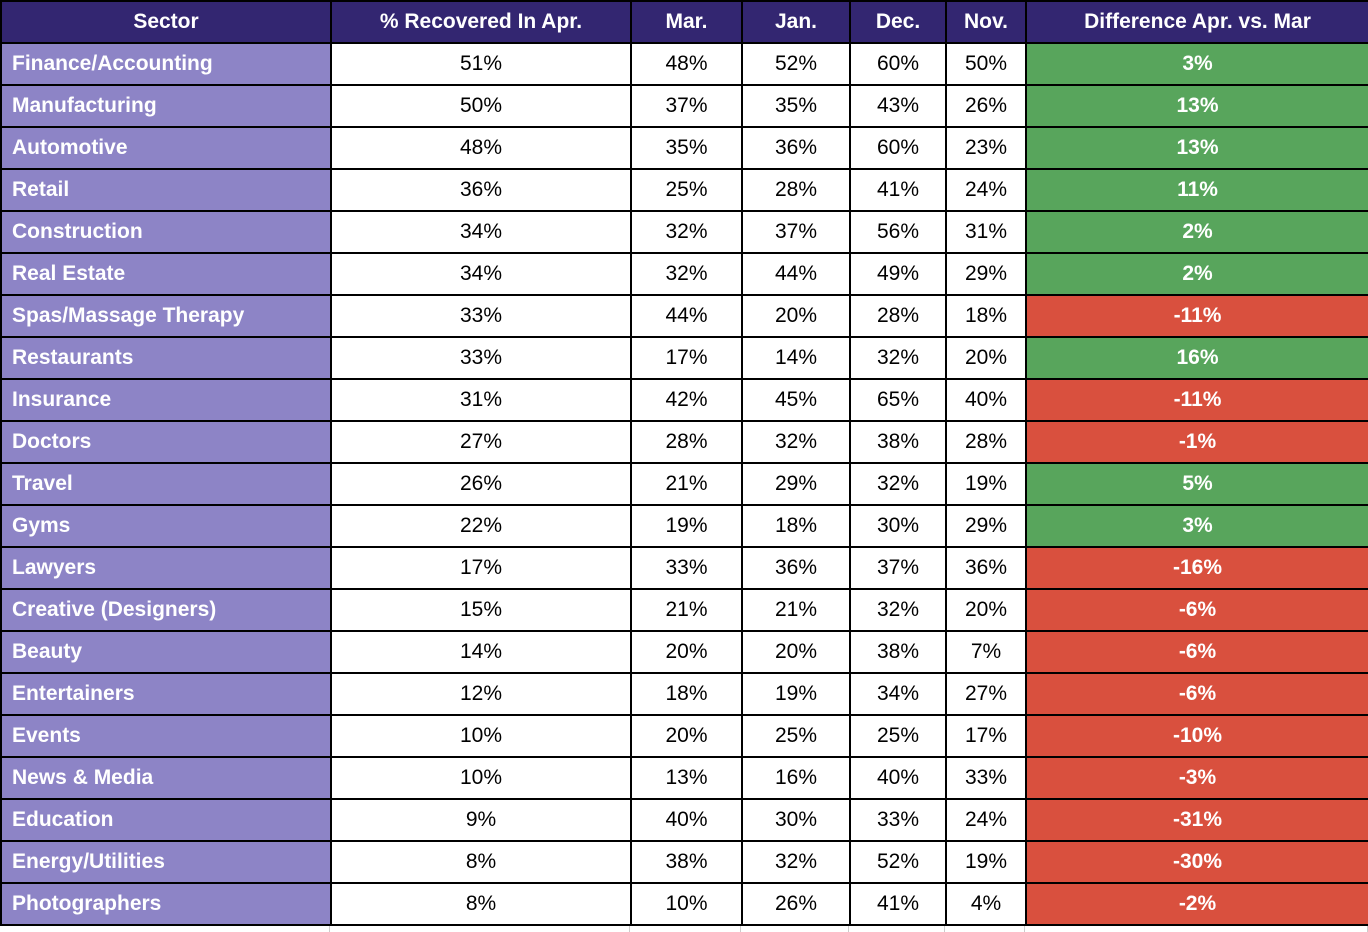  What do you see at coordinates (796, 652) in the screenshot?
I see `jan-value-cell: 20%` at bounding box center [796, 652].